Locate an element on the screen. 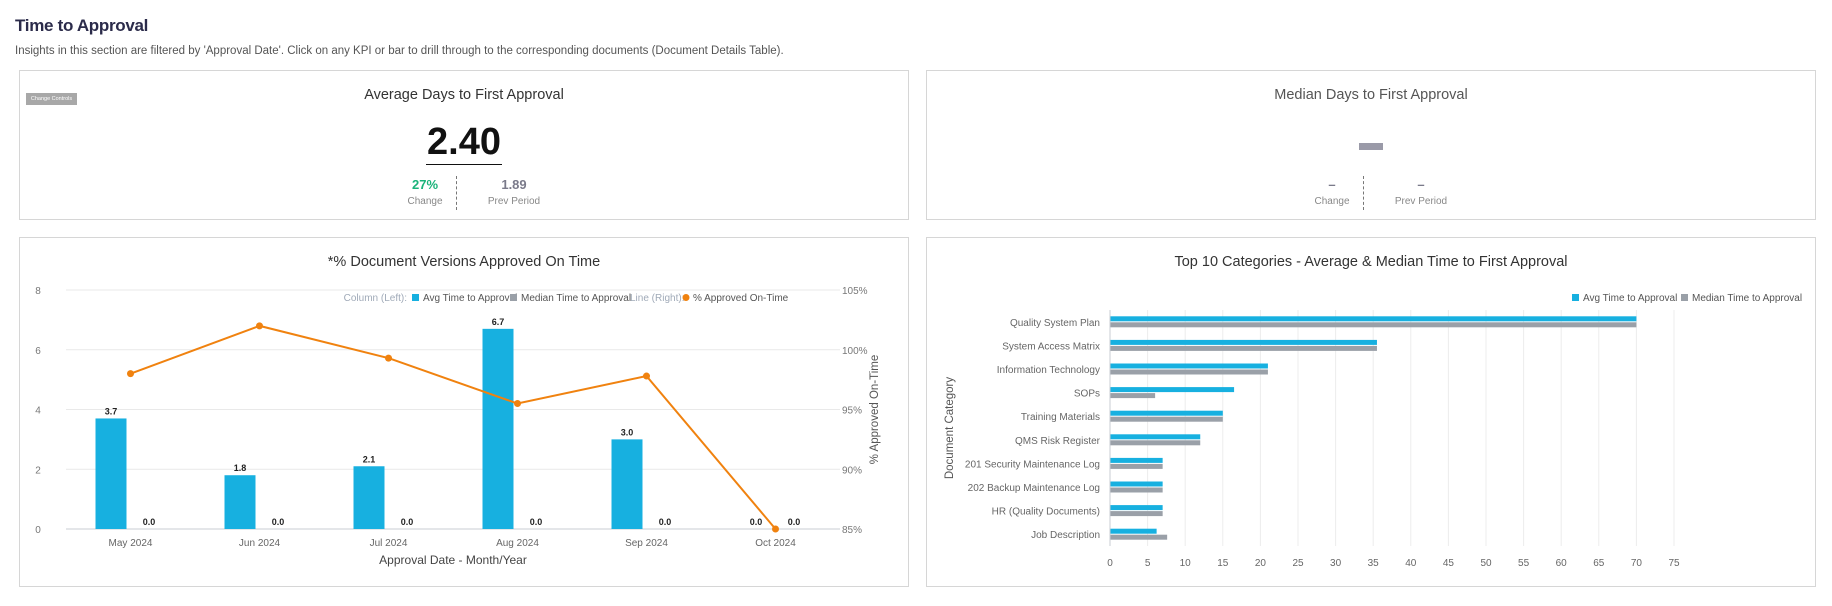 Image resolution: width=1832 pixels, height=606 pixels. kpi-empty-value is located at coordinates (1371, 146).